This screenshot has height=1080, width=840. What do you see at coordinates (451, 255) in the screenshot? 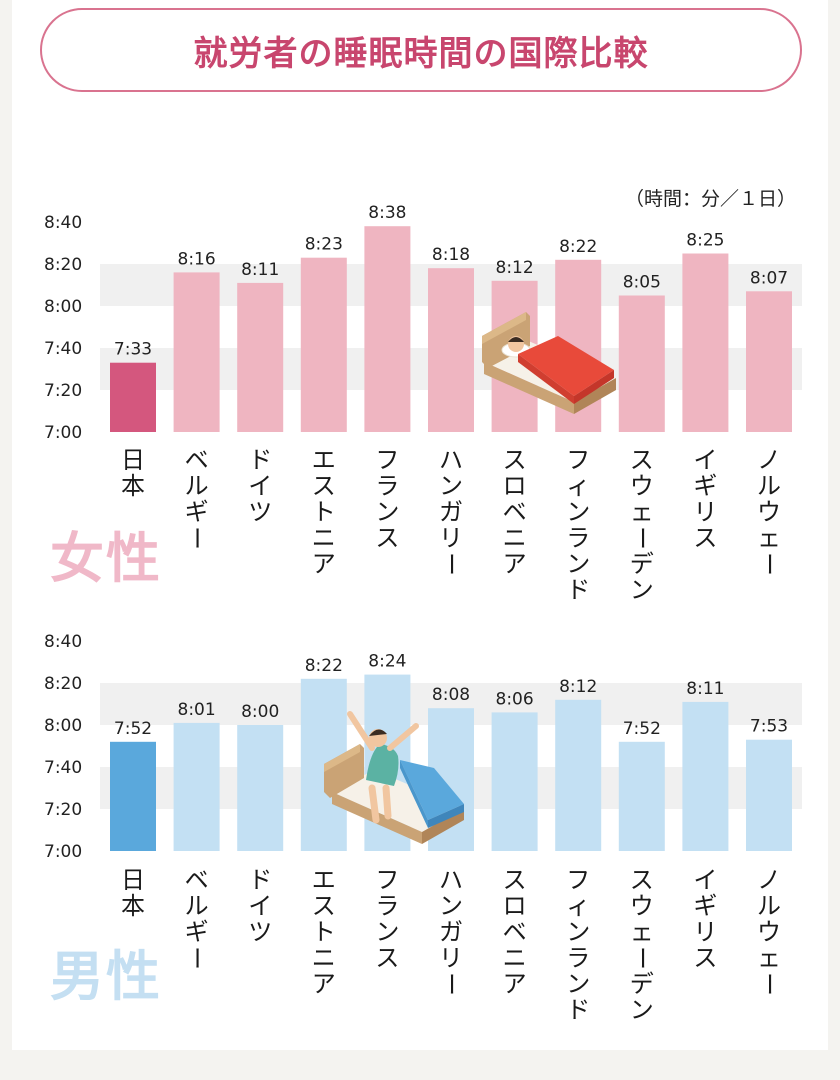
I see `bar-value-label: 8:18` at bounding box center [451, 255].